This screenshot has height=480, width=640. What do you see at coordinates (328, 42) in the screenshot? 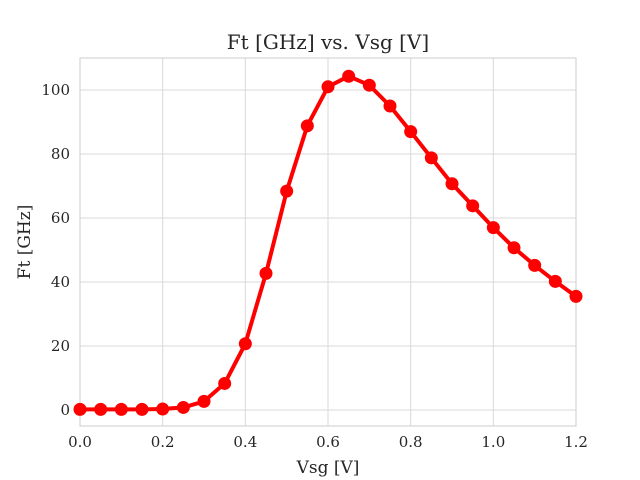
I see `chart-title: Ft [GHz] vs. Vsg [V]` at bounding box center [328, 42].